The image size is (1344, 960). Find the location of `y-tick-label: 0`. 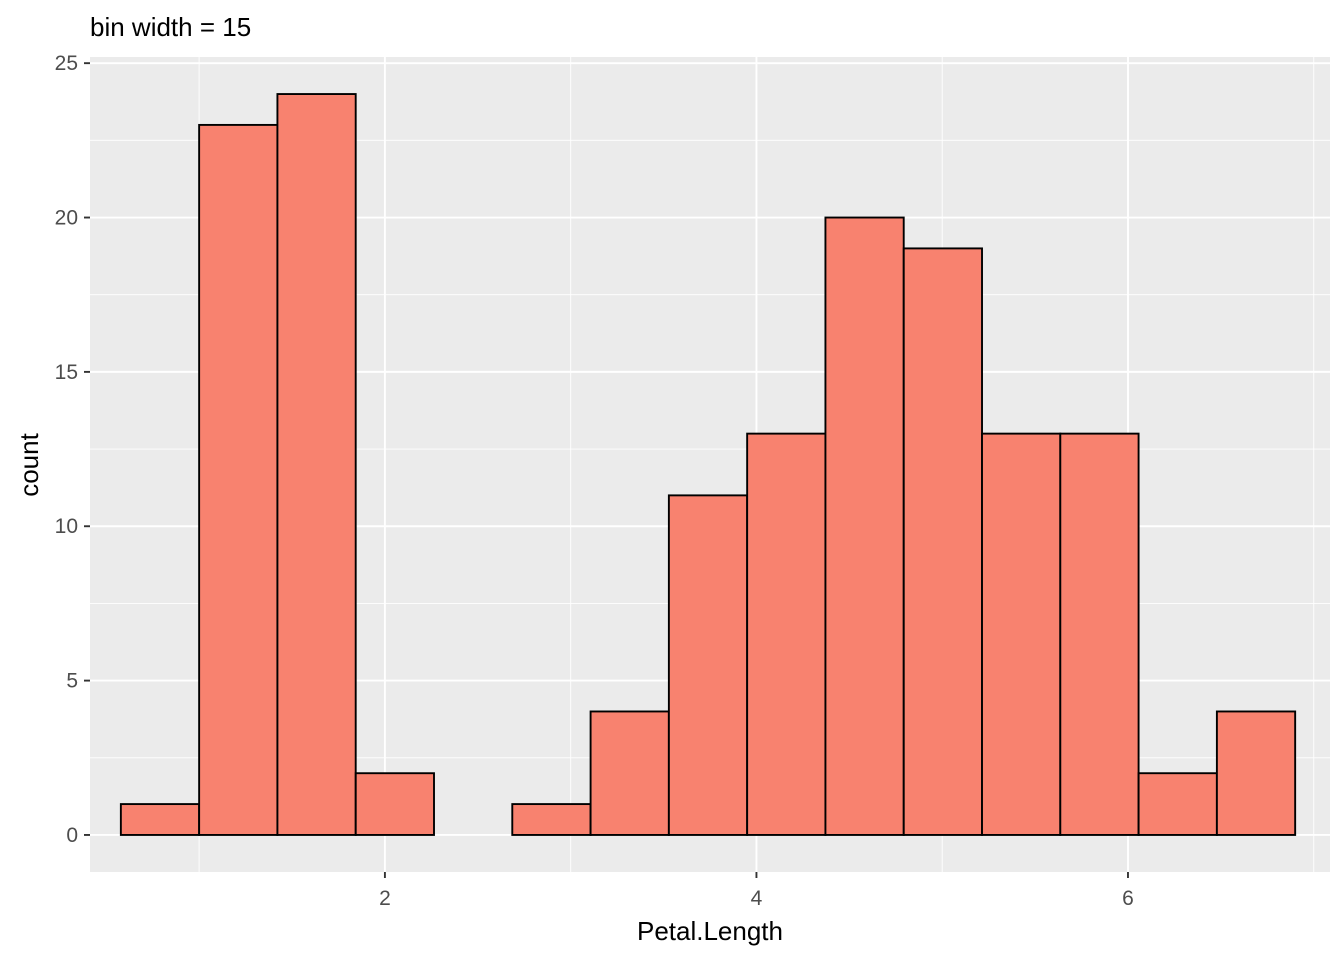

y-tick-label: 0 is located at coordinates (72, 835).